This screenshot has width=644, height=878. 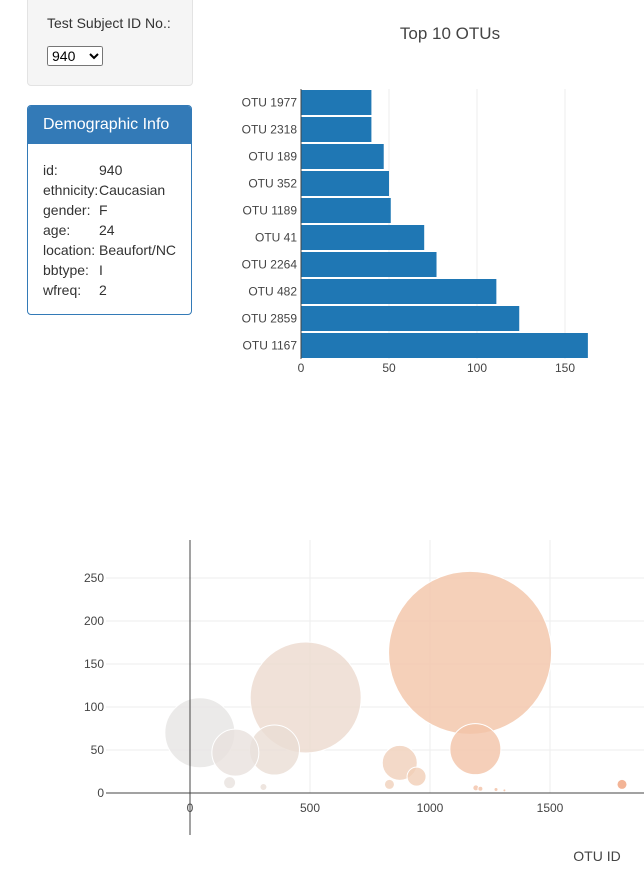 What do you see at coordinates (50, 170) in the screenshot?
I see `demo-key: id:` at bounding box center [50, 170].